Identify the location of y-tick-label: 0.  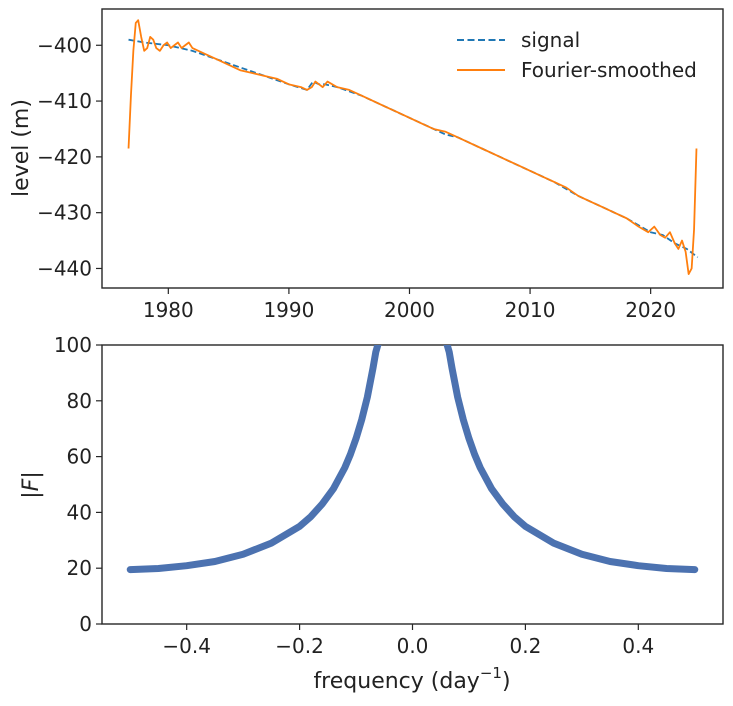
(85, 624).